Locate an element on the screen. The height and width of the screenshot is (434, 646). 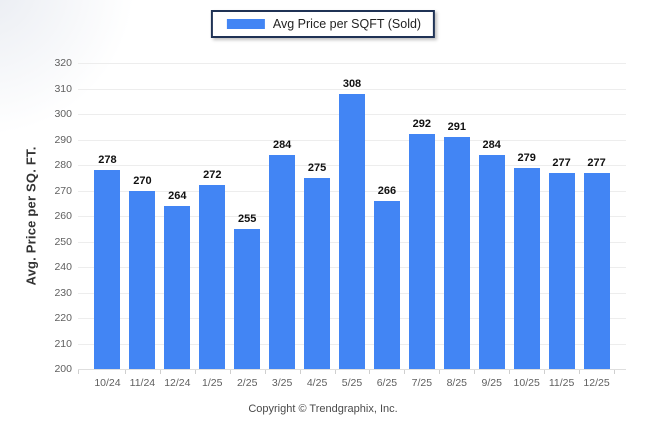
x-tick-label: 4/25 is located at coordinates (317, 383).